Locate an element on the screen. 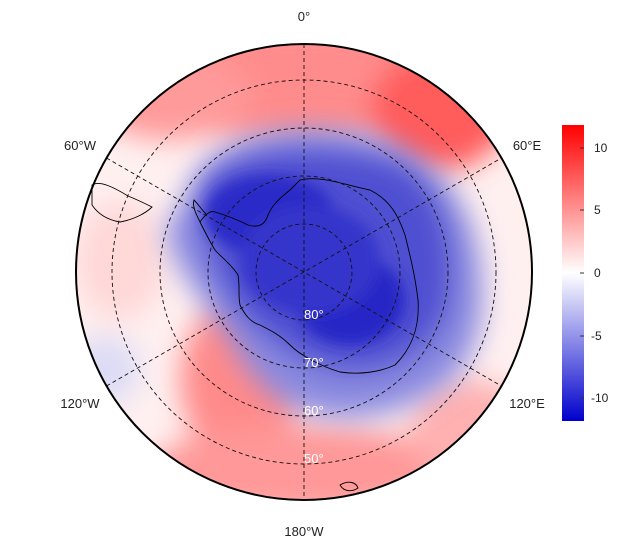 The height and width of the screenshot is (552, 625). colorbar-tick-0: 0 is located at coordinates (597, 273).